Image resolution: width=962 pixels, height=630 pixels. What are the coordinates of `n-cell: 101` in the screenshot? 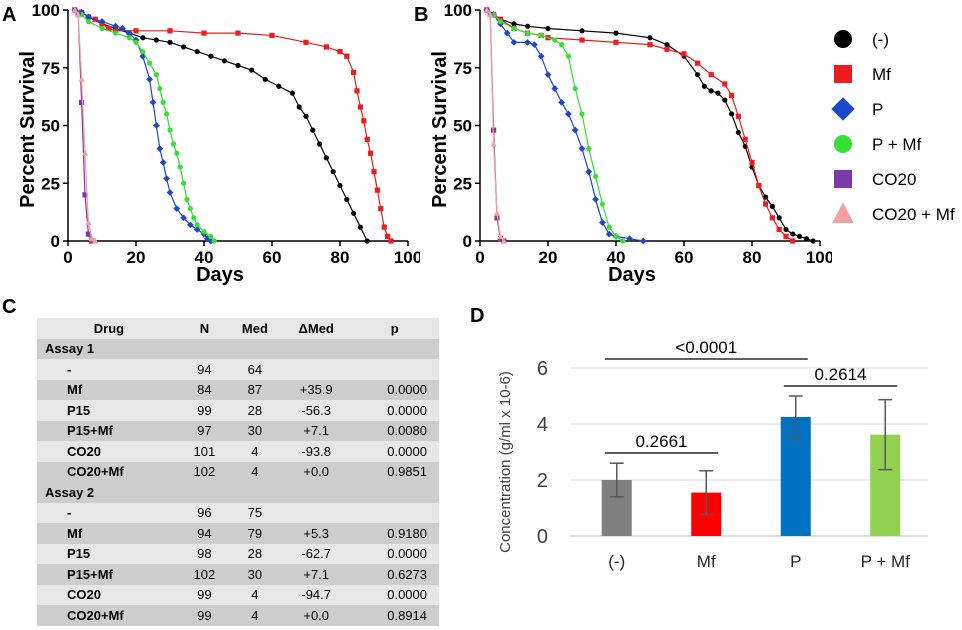 It's located at (204, 451).